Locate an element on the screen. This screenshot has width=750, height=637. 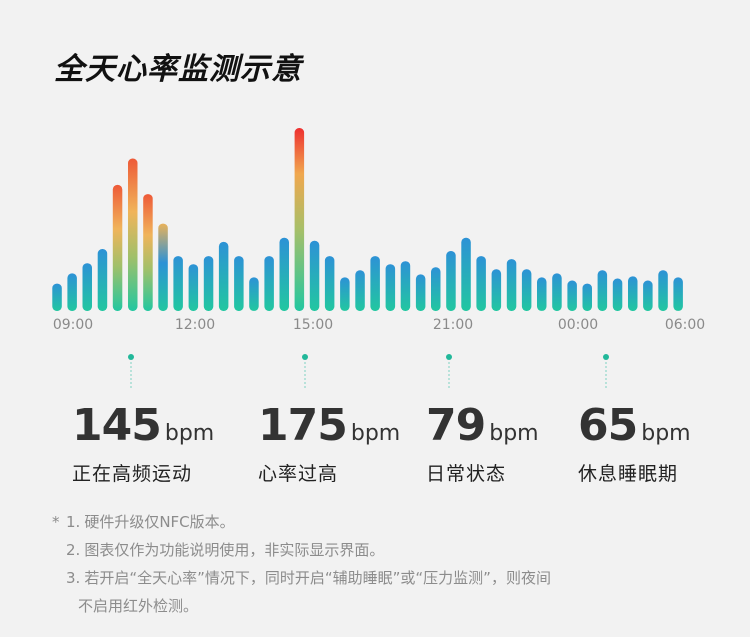
footnote-2: 2. 图表仅作为功能说明使用，非实际显示界面。 is located at coordinates (301, 550).